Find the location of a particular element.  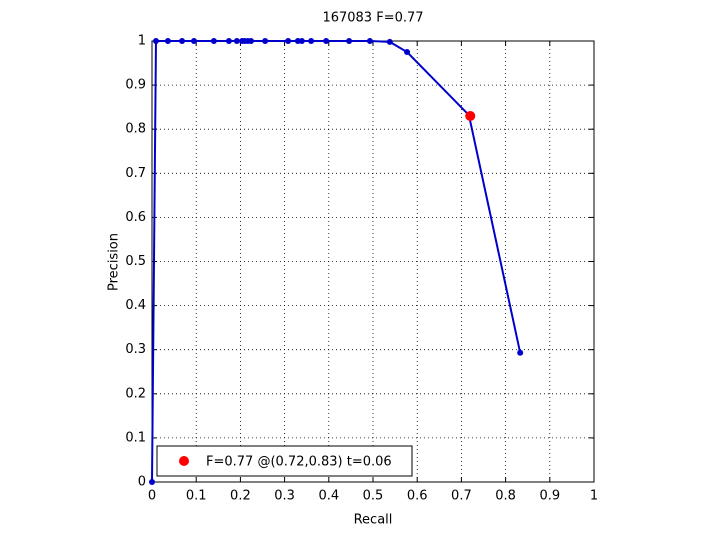

y-tick-label: 0.1 is located at coordinates (135, 437).